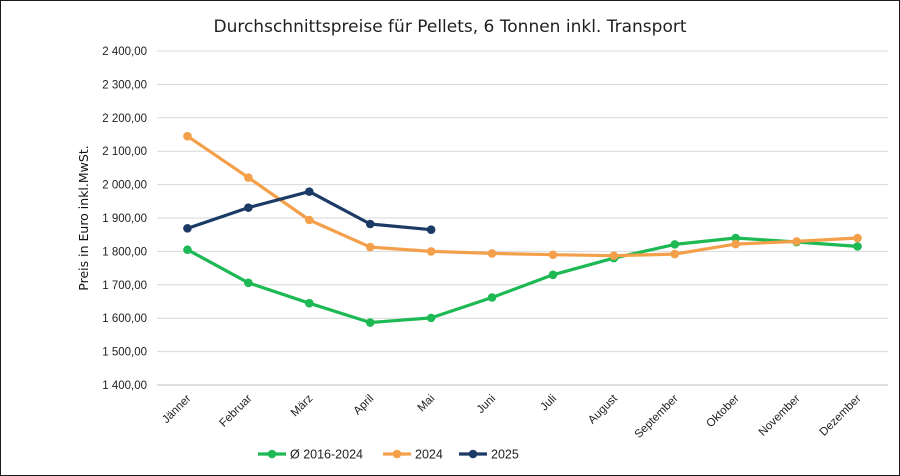  Describe the element at coordinates (83, 217) in the screenshot. I see `y-axis-label: Preis in Euro inkl.MwSt.` at that location.